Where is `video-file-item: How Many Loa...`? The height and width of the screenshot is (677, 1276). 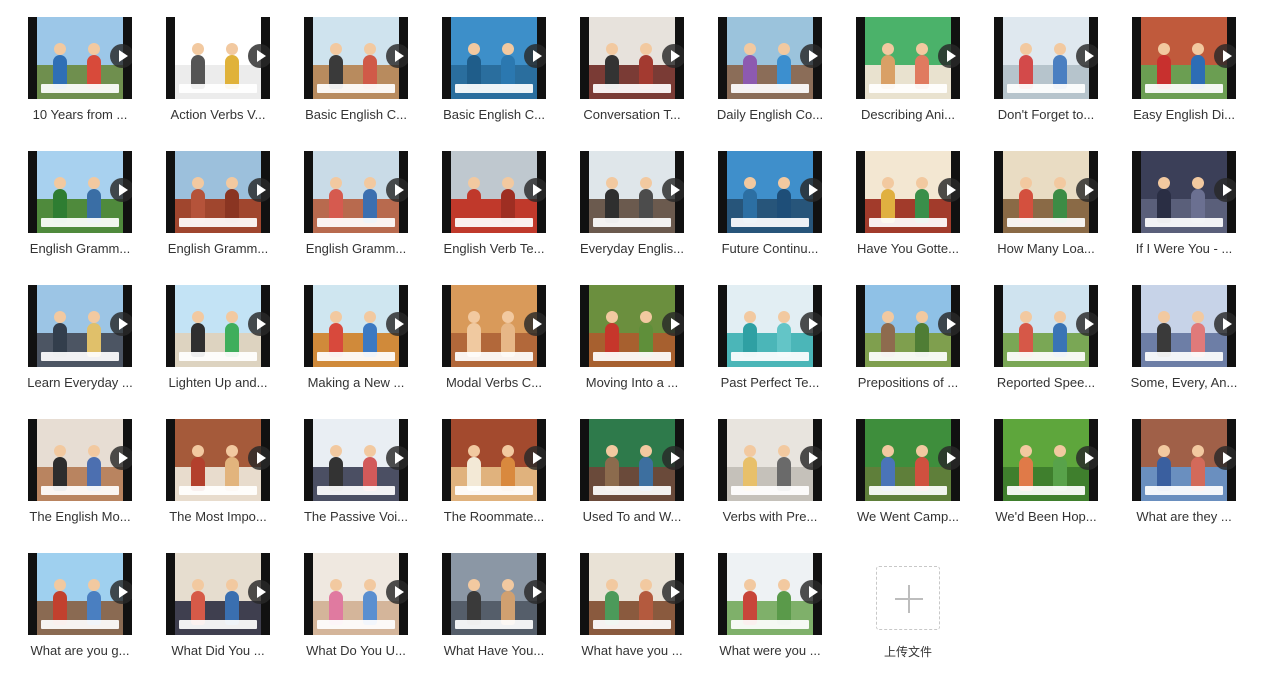 video-file-item: How Many Loa... is located at coordinates (1063, 212).